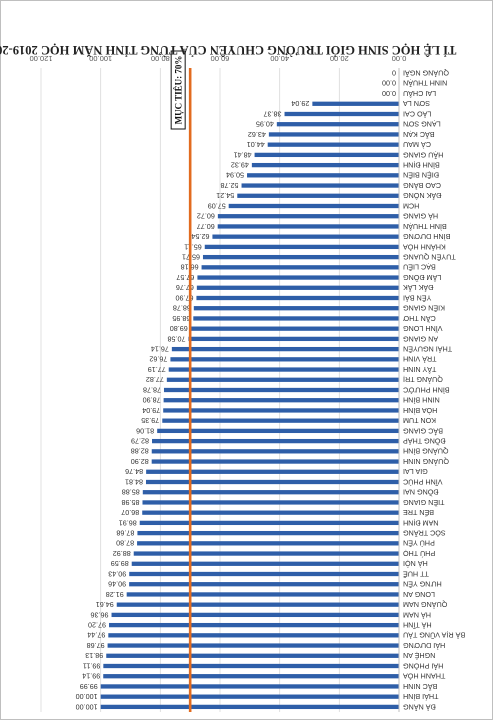  What do you see at coordinates (426, 73) in the screenshot?
I see `category-label: QUẢNG NGÃI` at bounding box center [426, 73].